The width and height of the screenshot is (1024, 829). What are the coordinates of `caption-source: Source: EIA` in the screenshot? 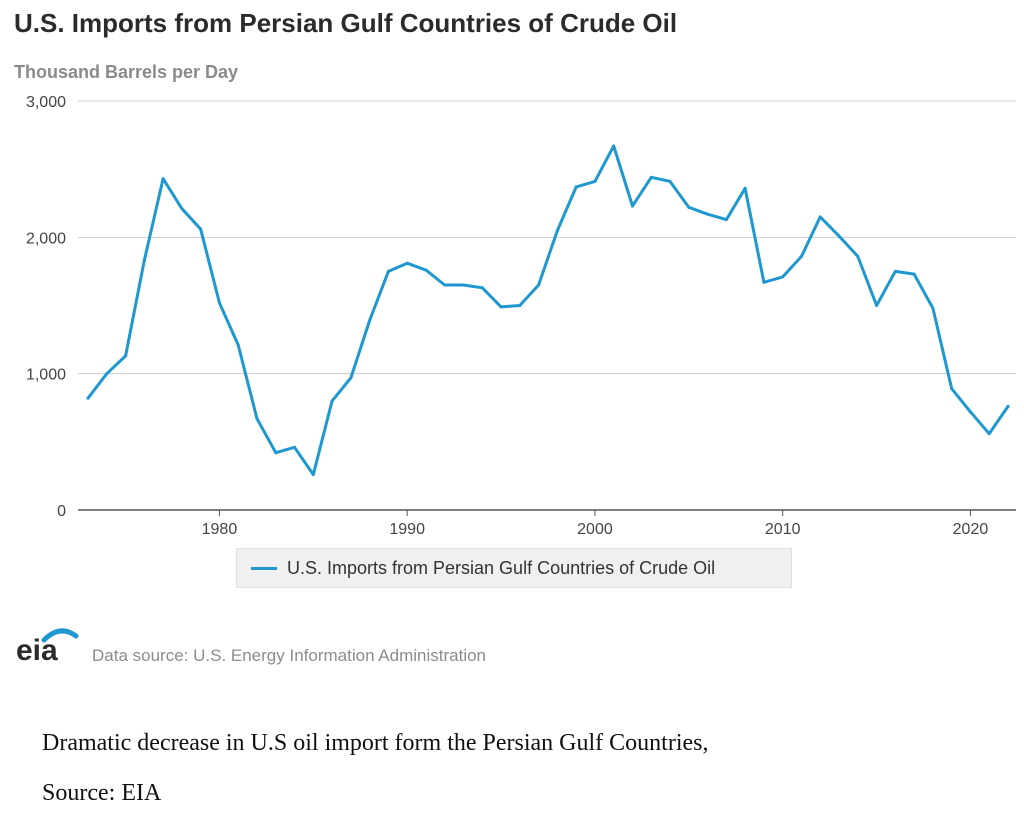 It's located at (102, 793).